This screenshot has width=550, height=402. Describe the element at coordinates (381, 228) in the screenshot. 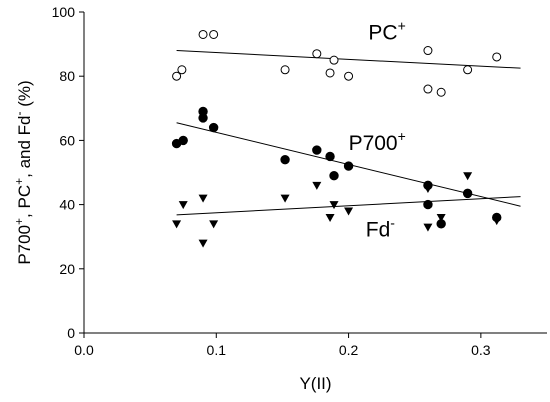

I see `series-label-fd: Fd-` at that location.